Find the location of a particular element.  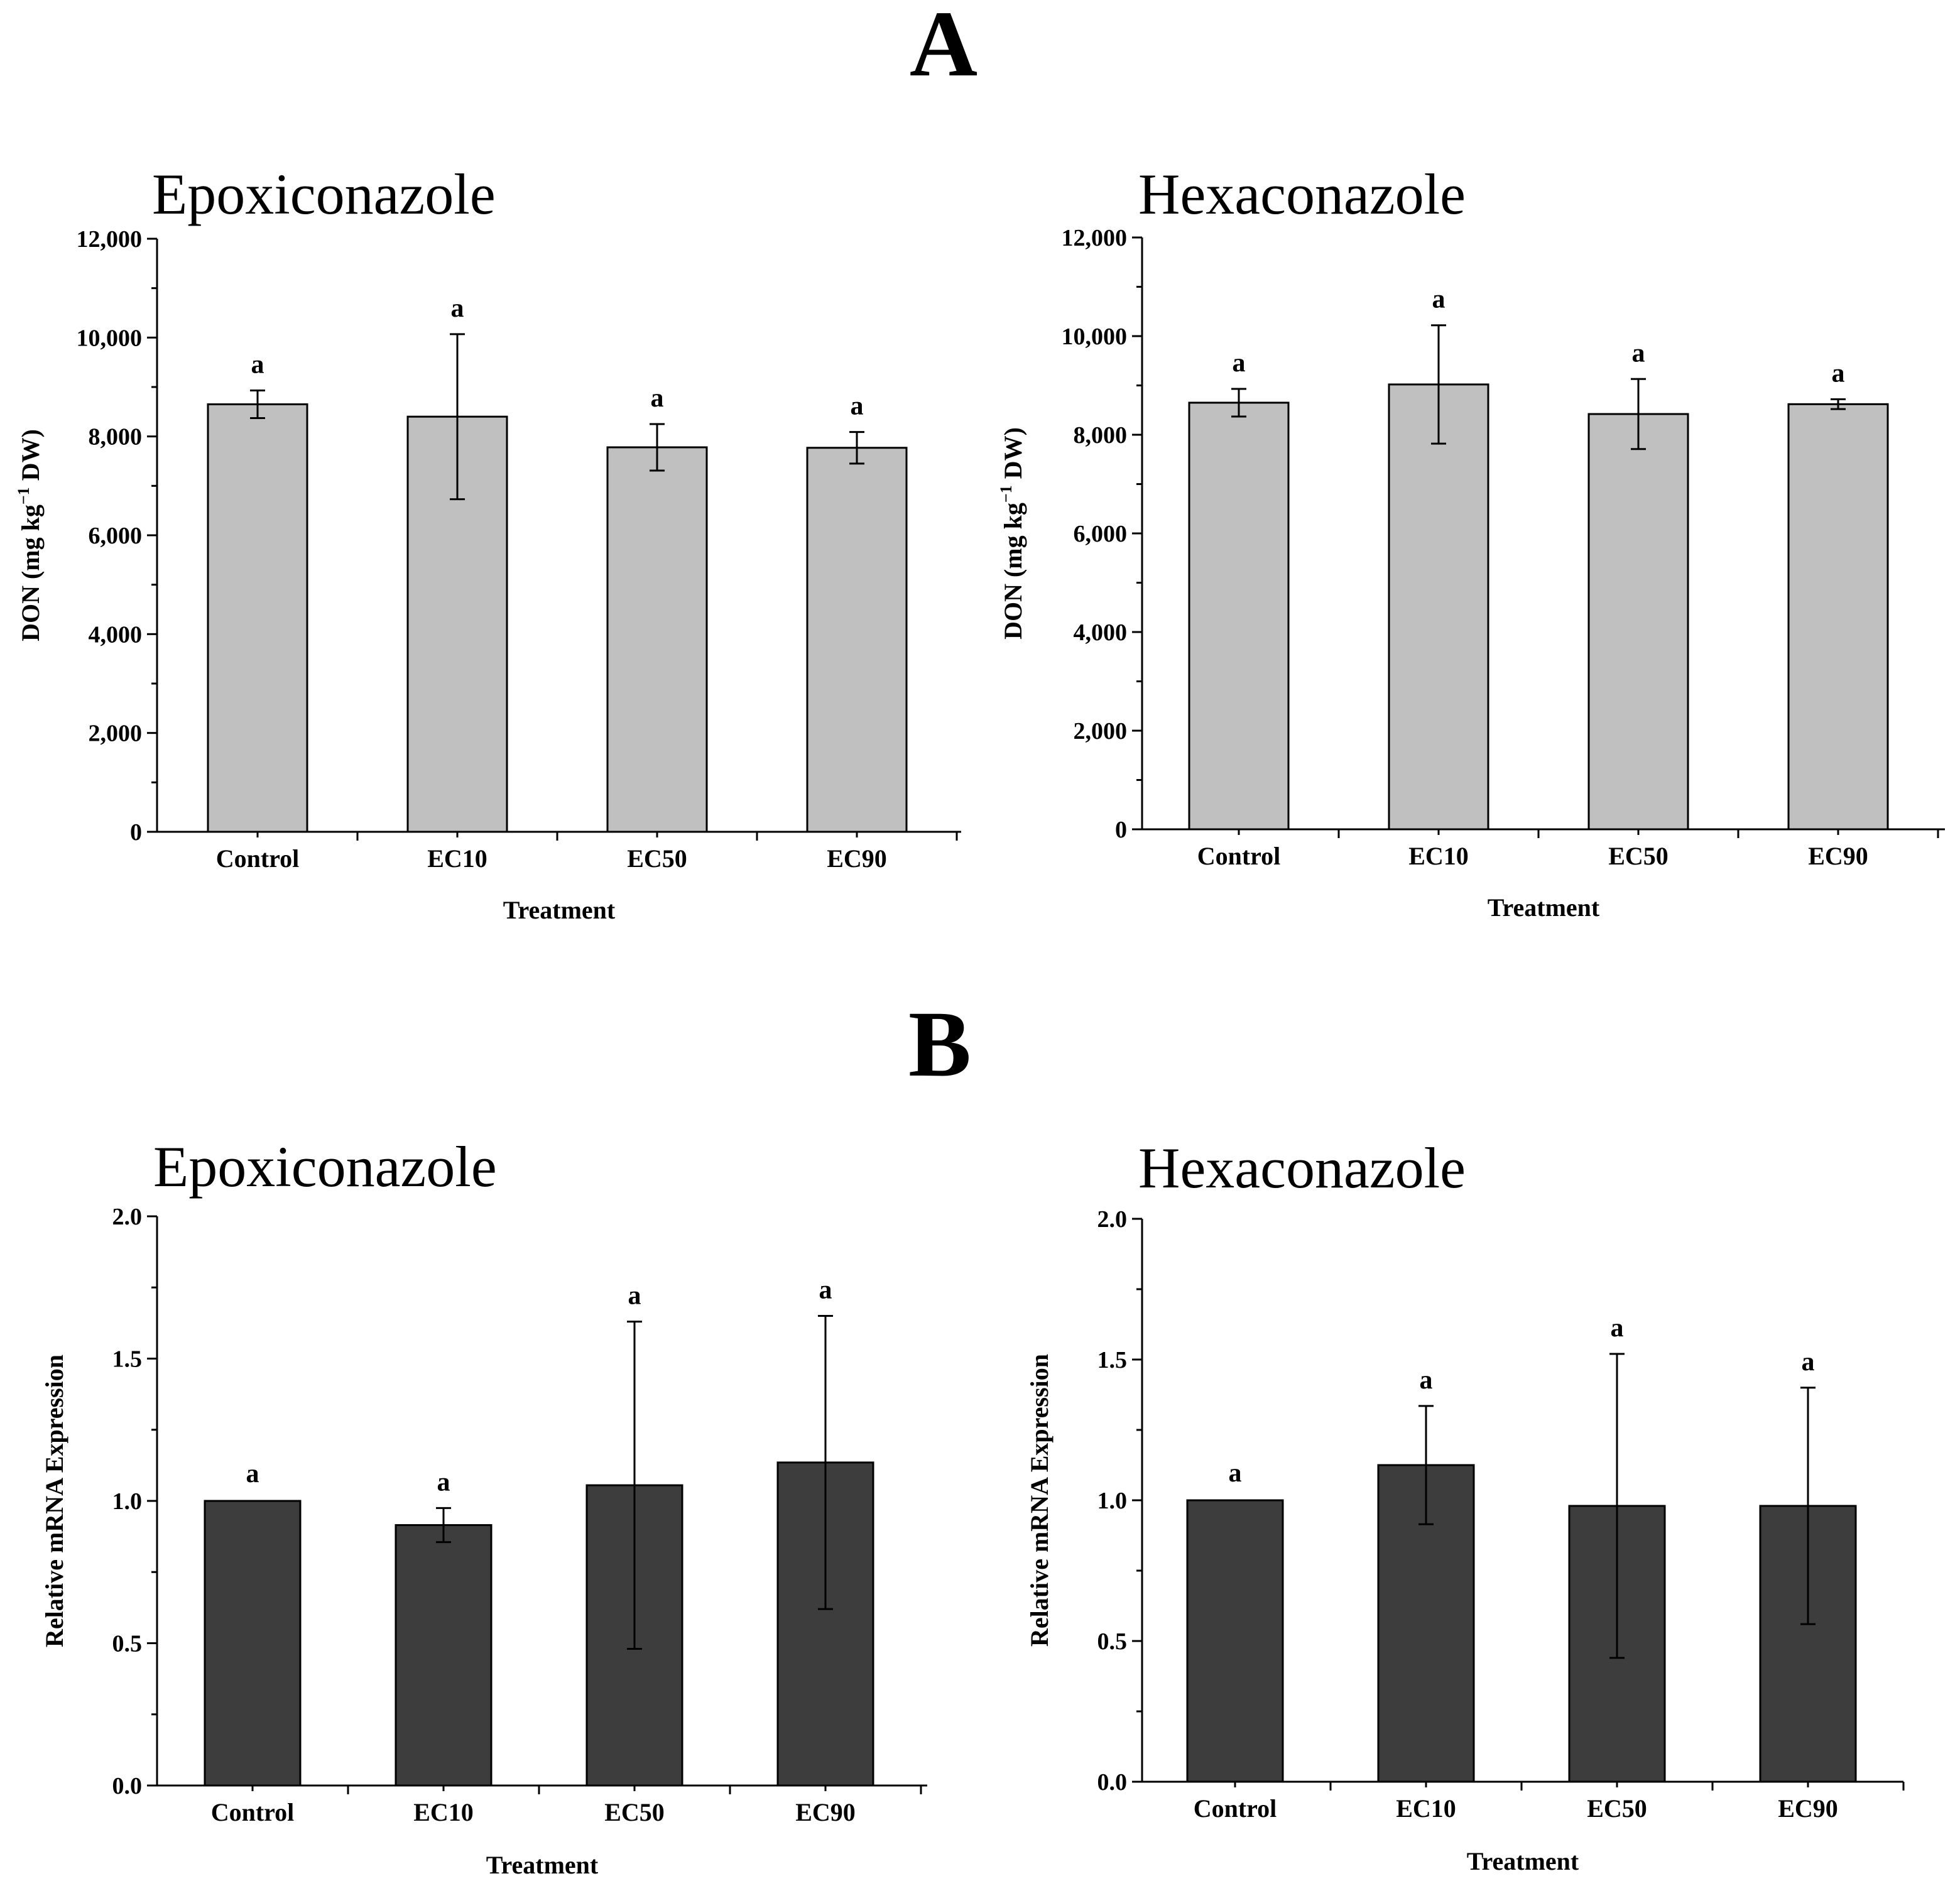

panel-b-label: B is located at coordinates (939, 1044).